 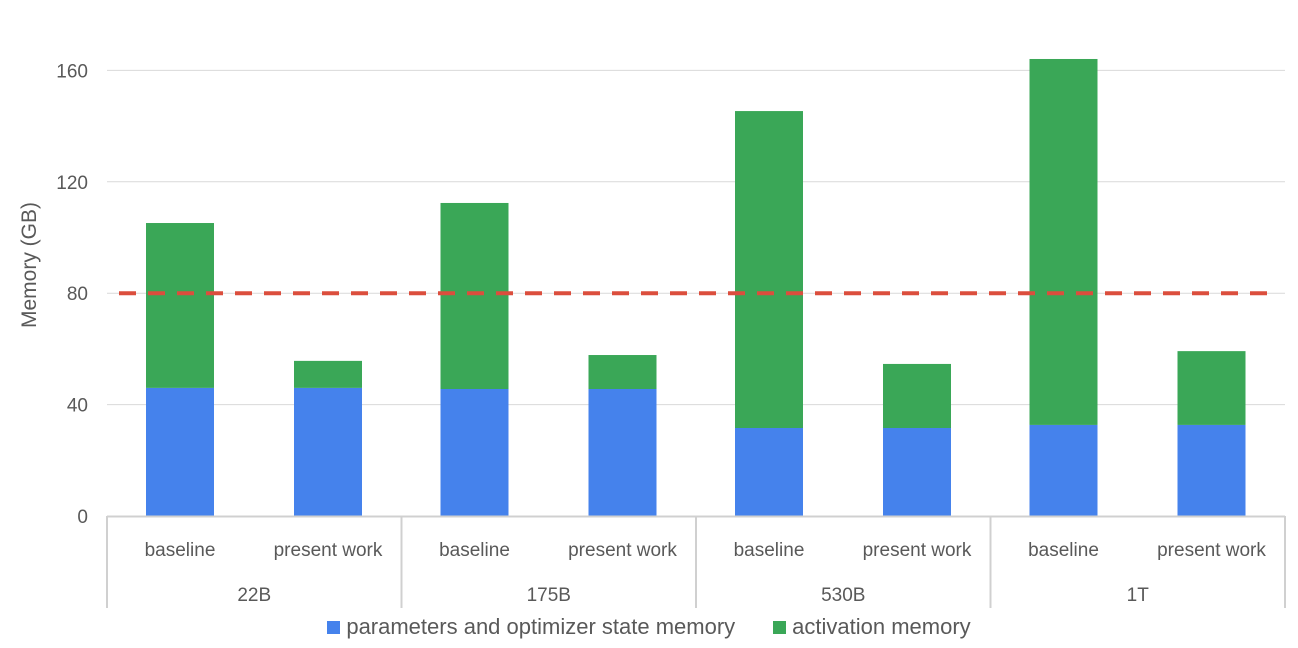 What do you see at coordinates (72, 71) in the screenshot?
I see `y-tick-label: 160` at bounding box center [72, 71].